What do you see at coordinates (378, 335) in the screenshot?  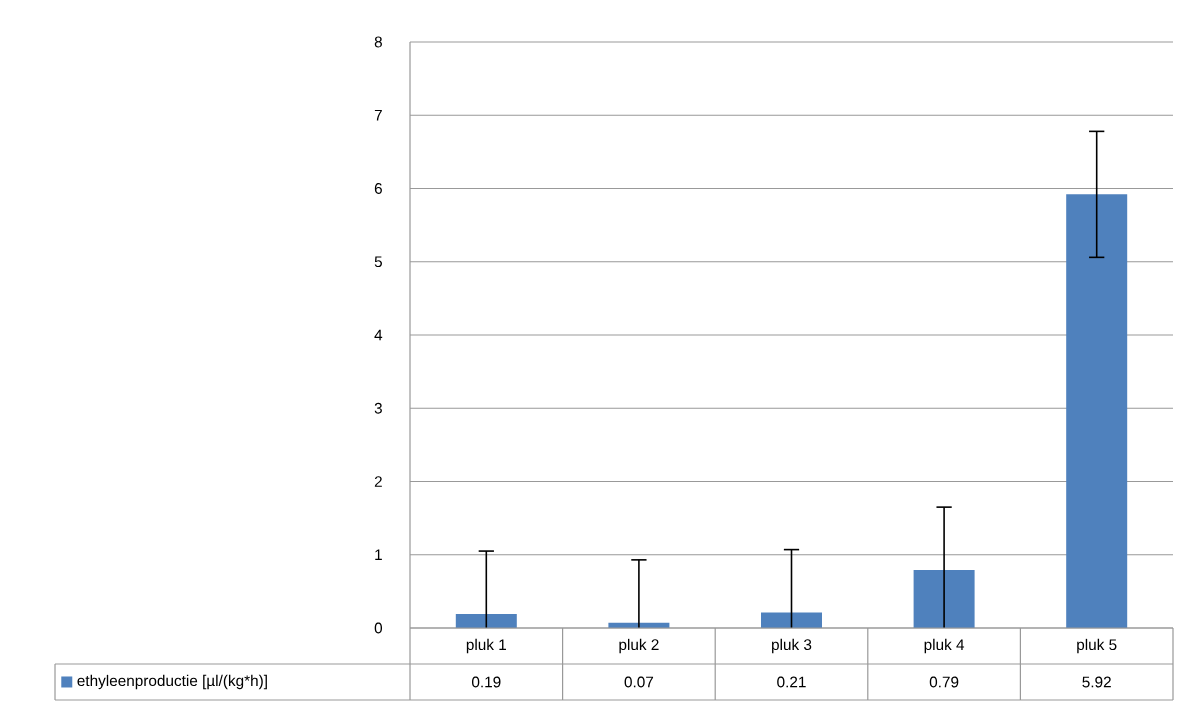 I see `y-tick-label: 4` at bounding box center [378, 335].